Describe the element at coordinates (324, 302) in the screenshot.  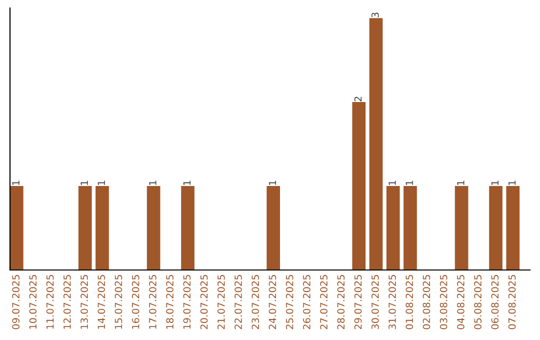
I see `x-tick-label: 27.07.2025` at that location.